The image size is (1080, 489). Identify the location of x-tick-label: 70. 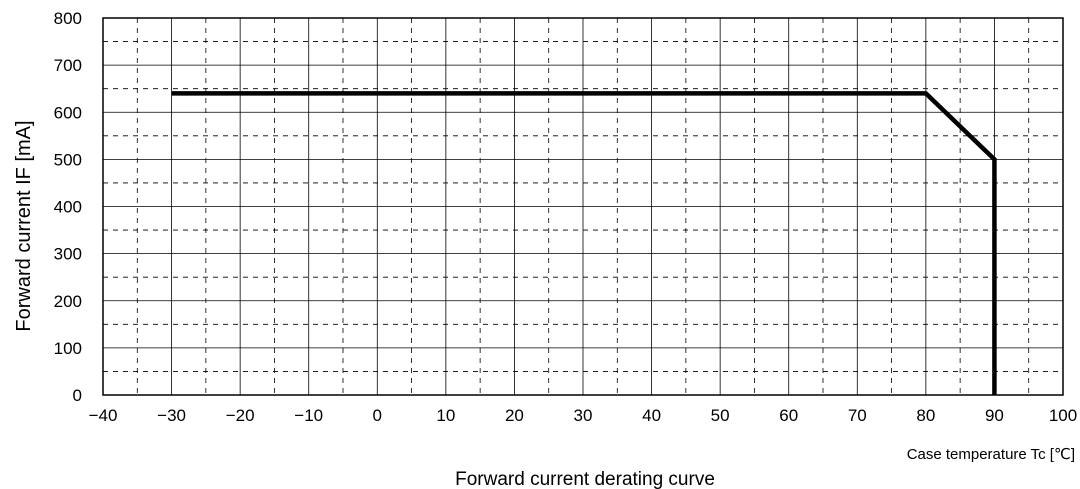
(857, 415).